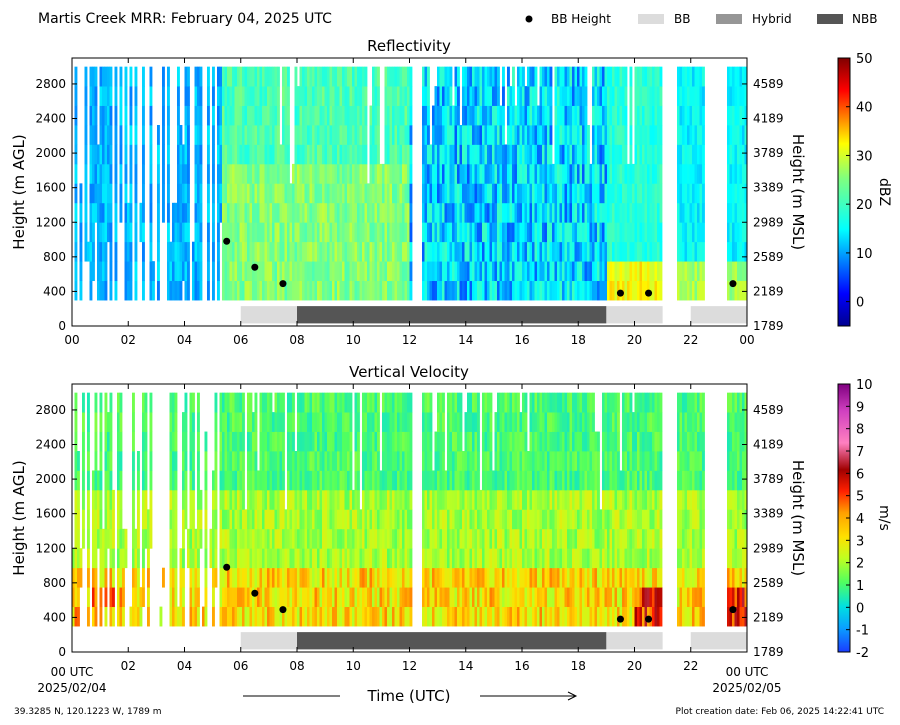 This screenshot has height=725, width=900. What do you see at coordinates (884, 192) in the screenshot?
I see `colorbar-label-dbz: dBZ` at bounding box center [884, 192].